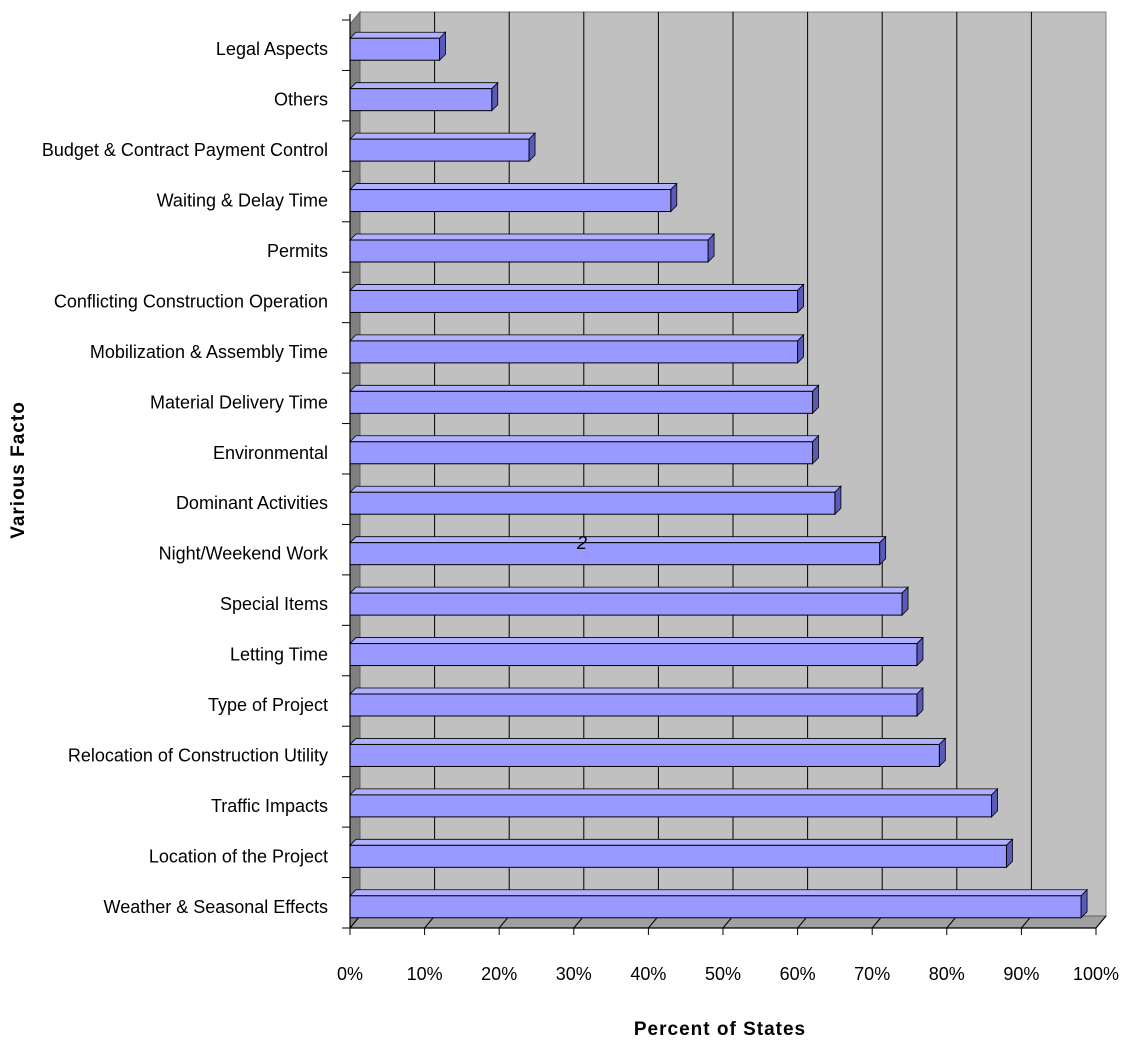  What do you see at coordinates (301, 100) in the screenshot?
I see `category-label: Others` at bounding box center [301, 100].